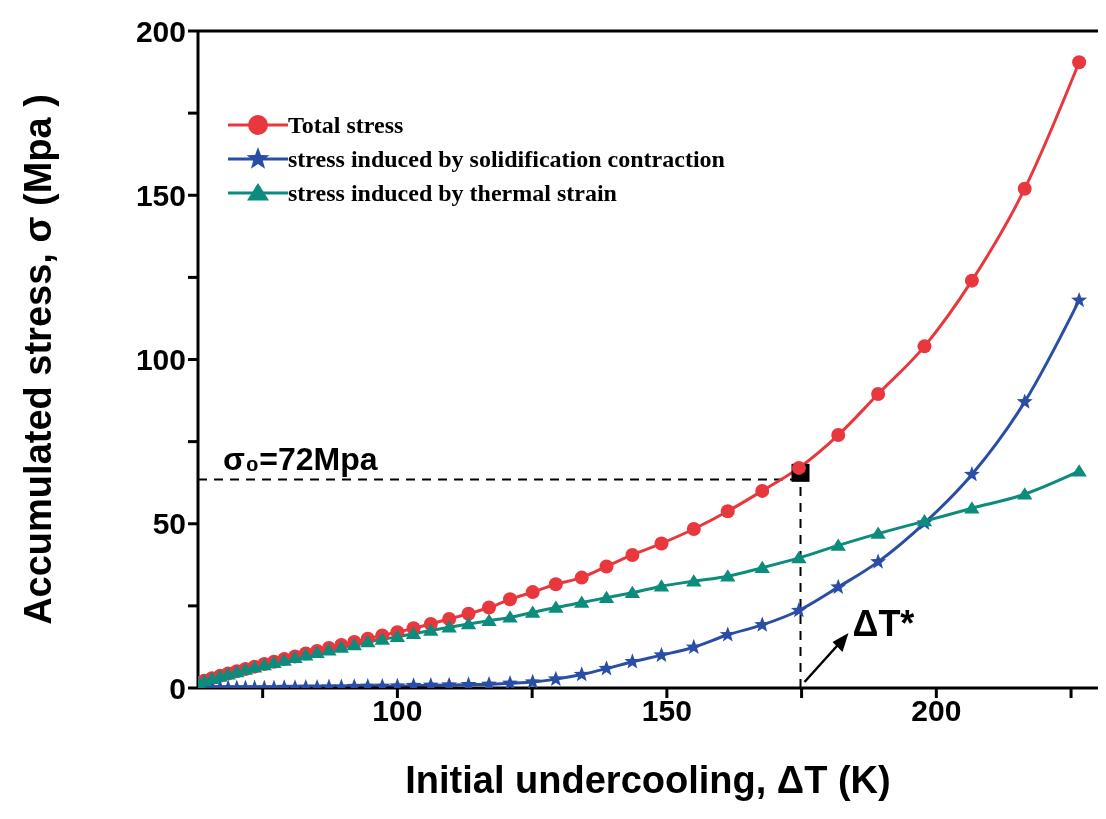  I want to click on legend-label: stress induced by solidification contraction, so click(506, 159).